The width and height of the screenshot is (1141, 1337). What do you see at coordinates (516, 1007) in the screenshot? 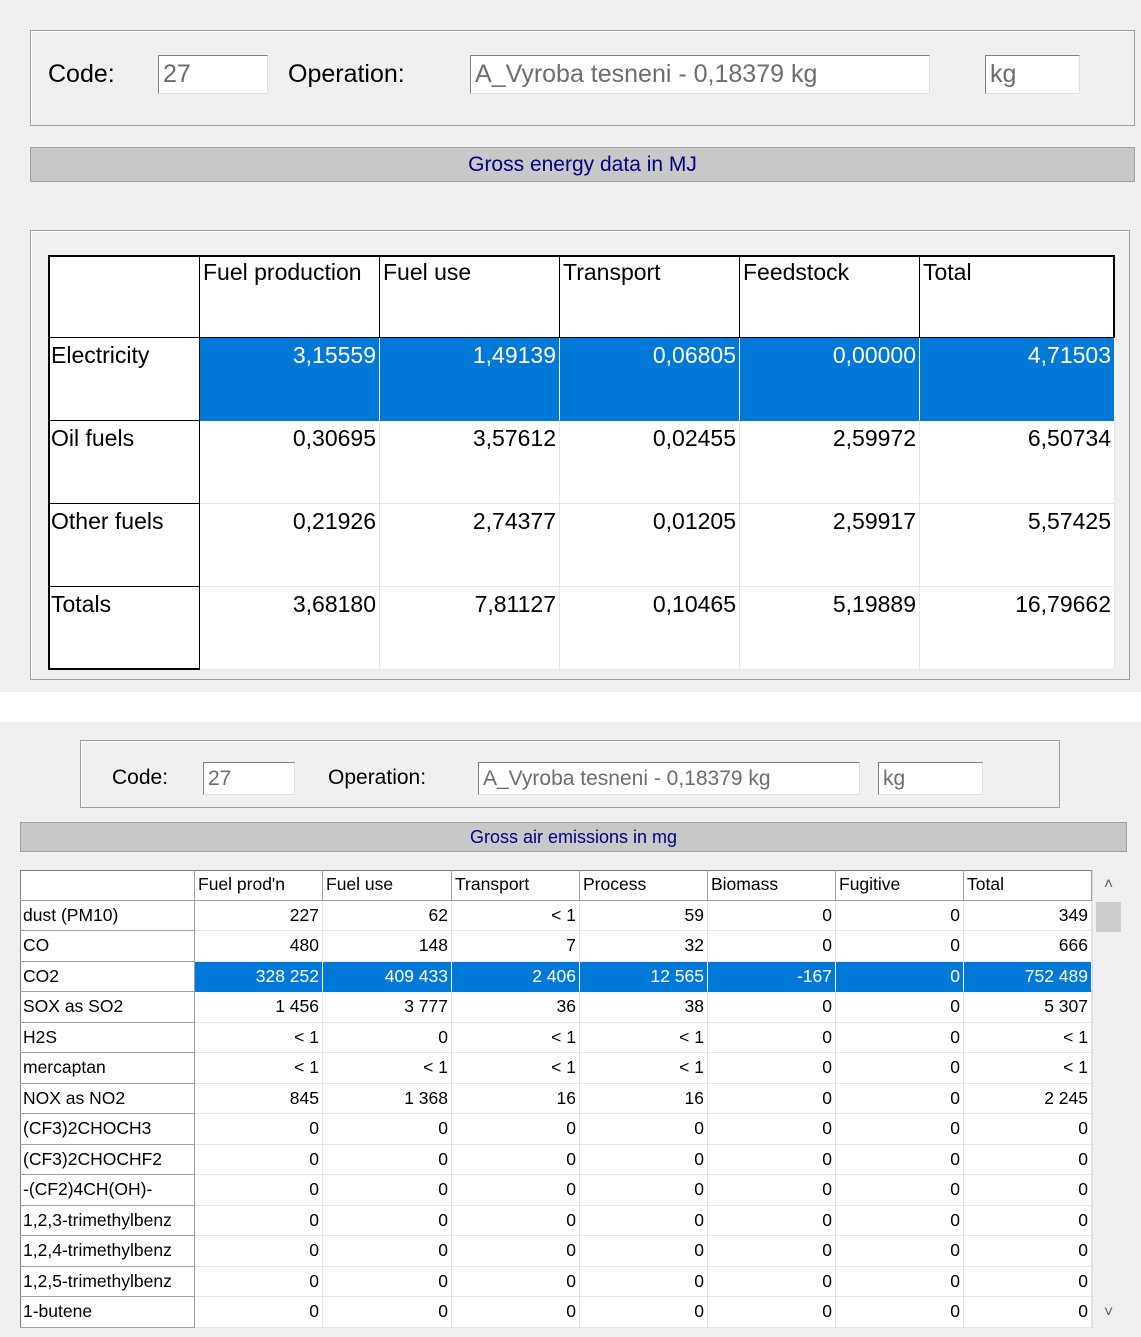
I see `data-cell: 36` at bounding box center [516, 1007].